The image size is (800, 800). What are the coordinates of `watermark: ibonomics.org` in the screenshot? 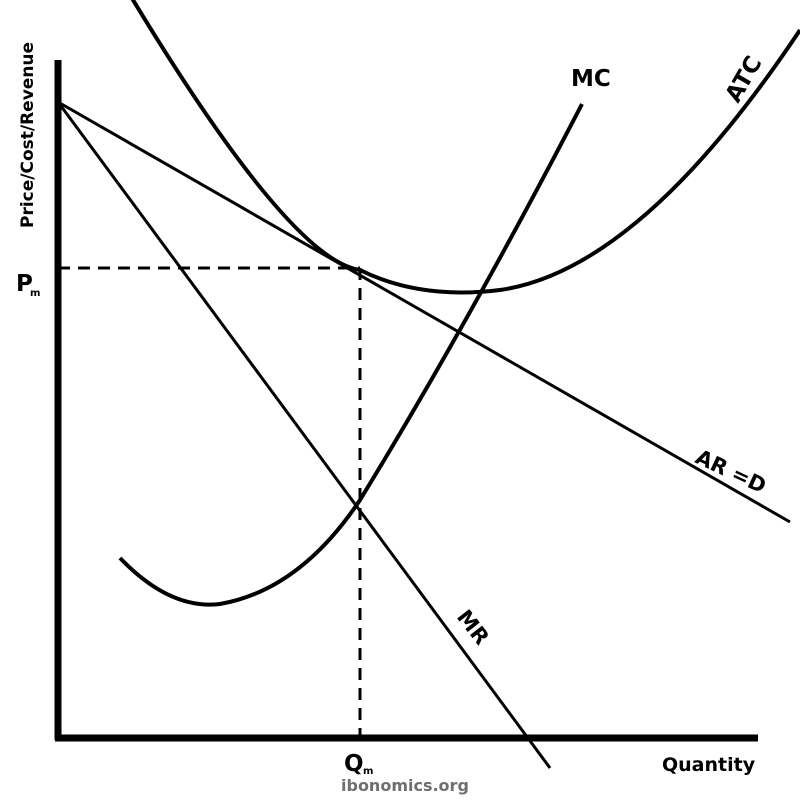 It's located at (405, 785).